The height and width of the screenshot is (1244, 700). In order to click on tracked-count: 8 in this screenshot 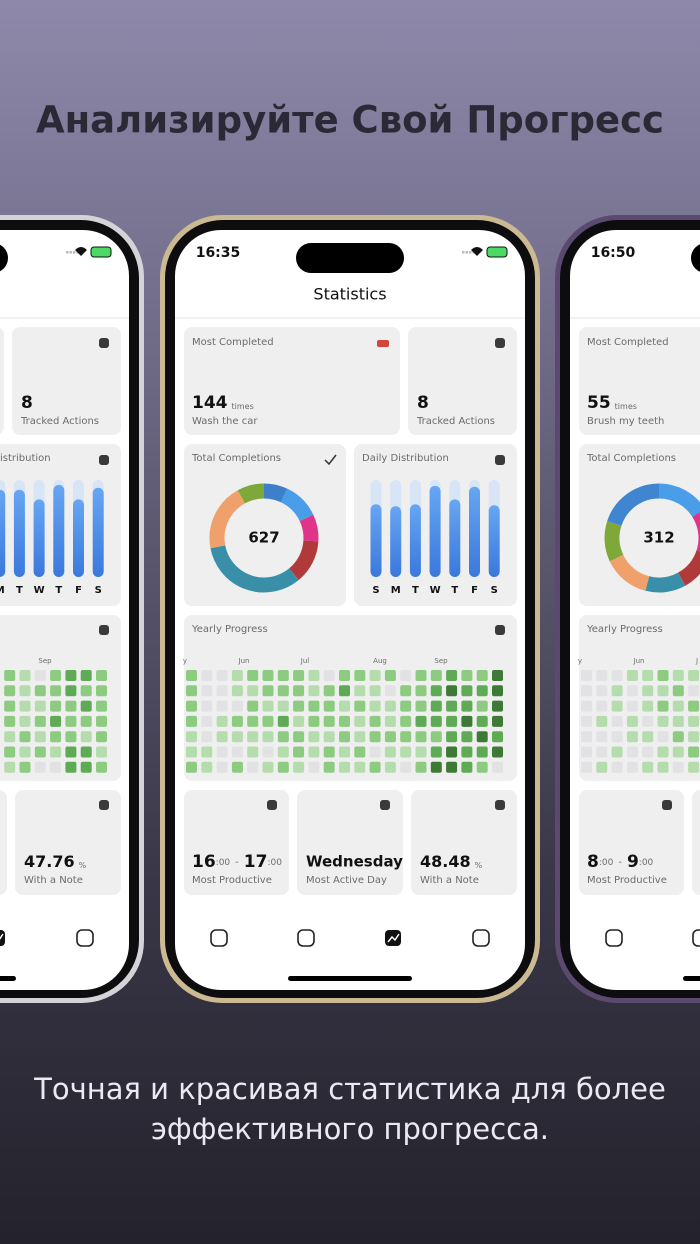, I will do `click(27, 403)`.